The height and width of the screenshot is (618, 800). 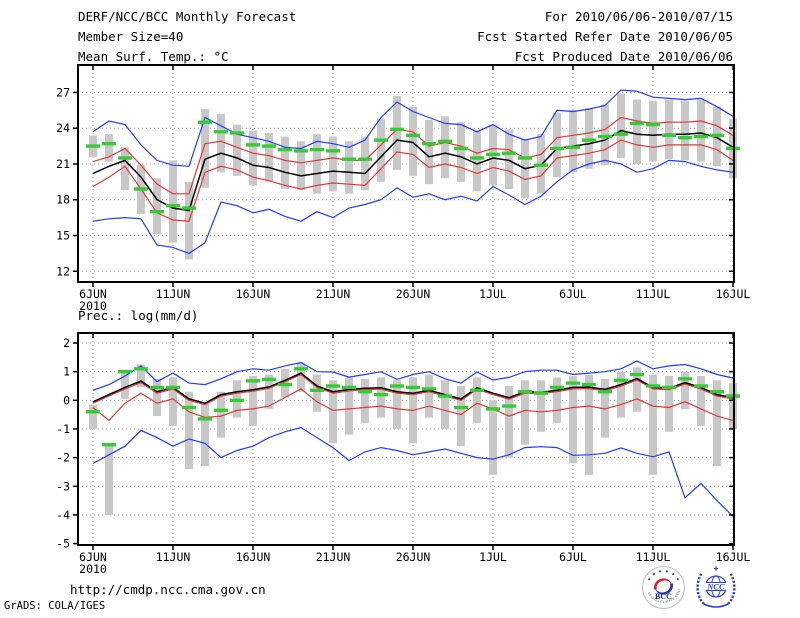 What do you see at coordinates (63, 486) in the screenshot?
I see `svg-text: -3` at bounding box center [63, 486].